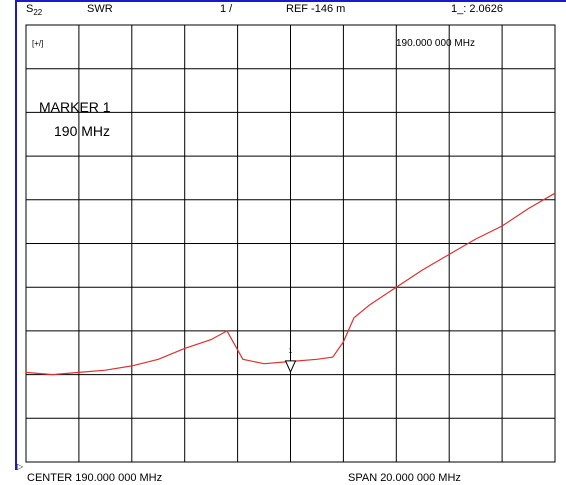  What do you see at coordinates (290, 1) in the screenshot?
I see `frame-top-line` at bounding box center [290, 1].